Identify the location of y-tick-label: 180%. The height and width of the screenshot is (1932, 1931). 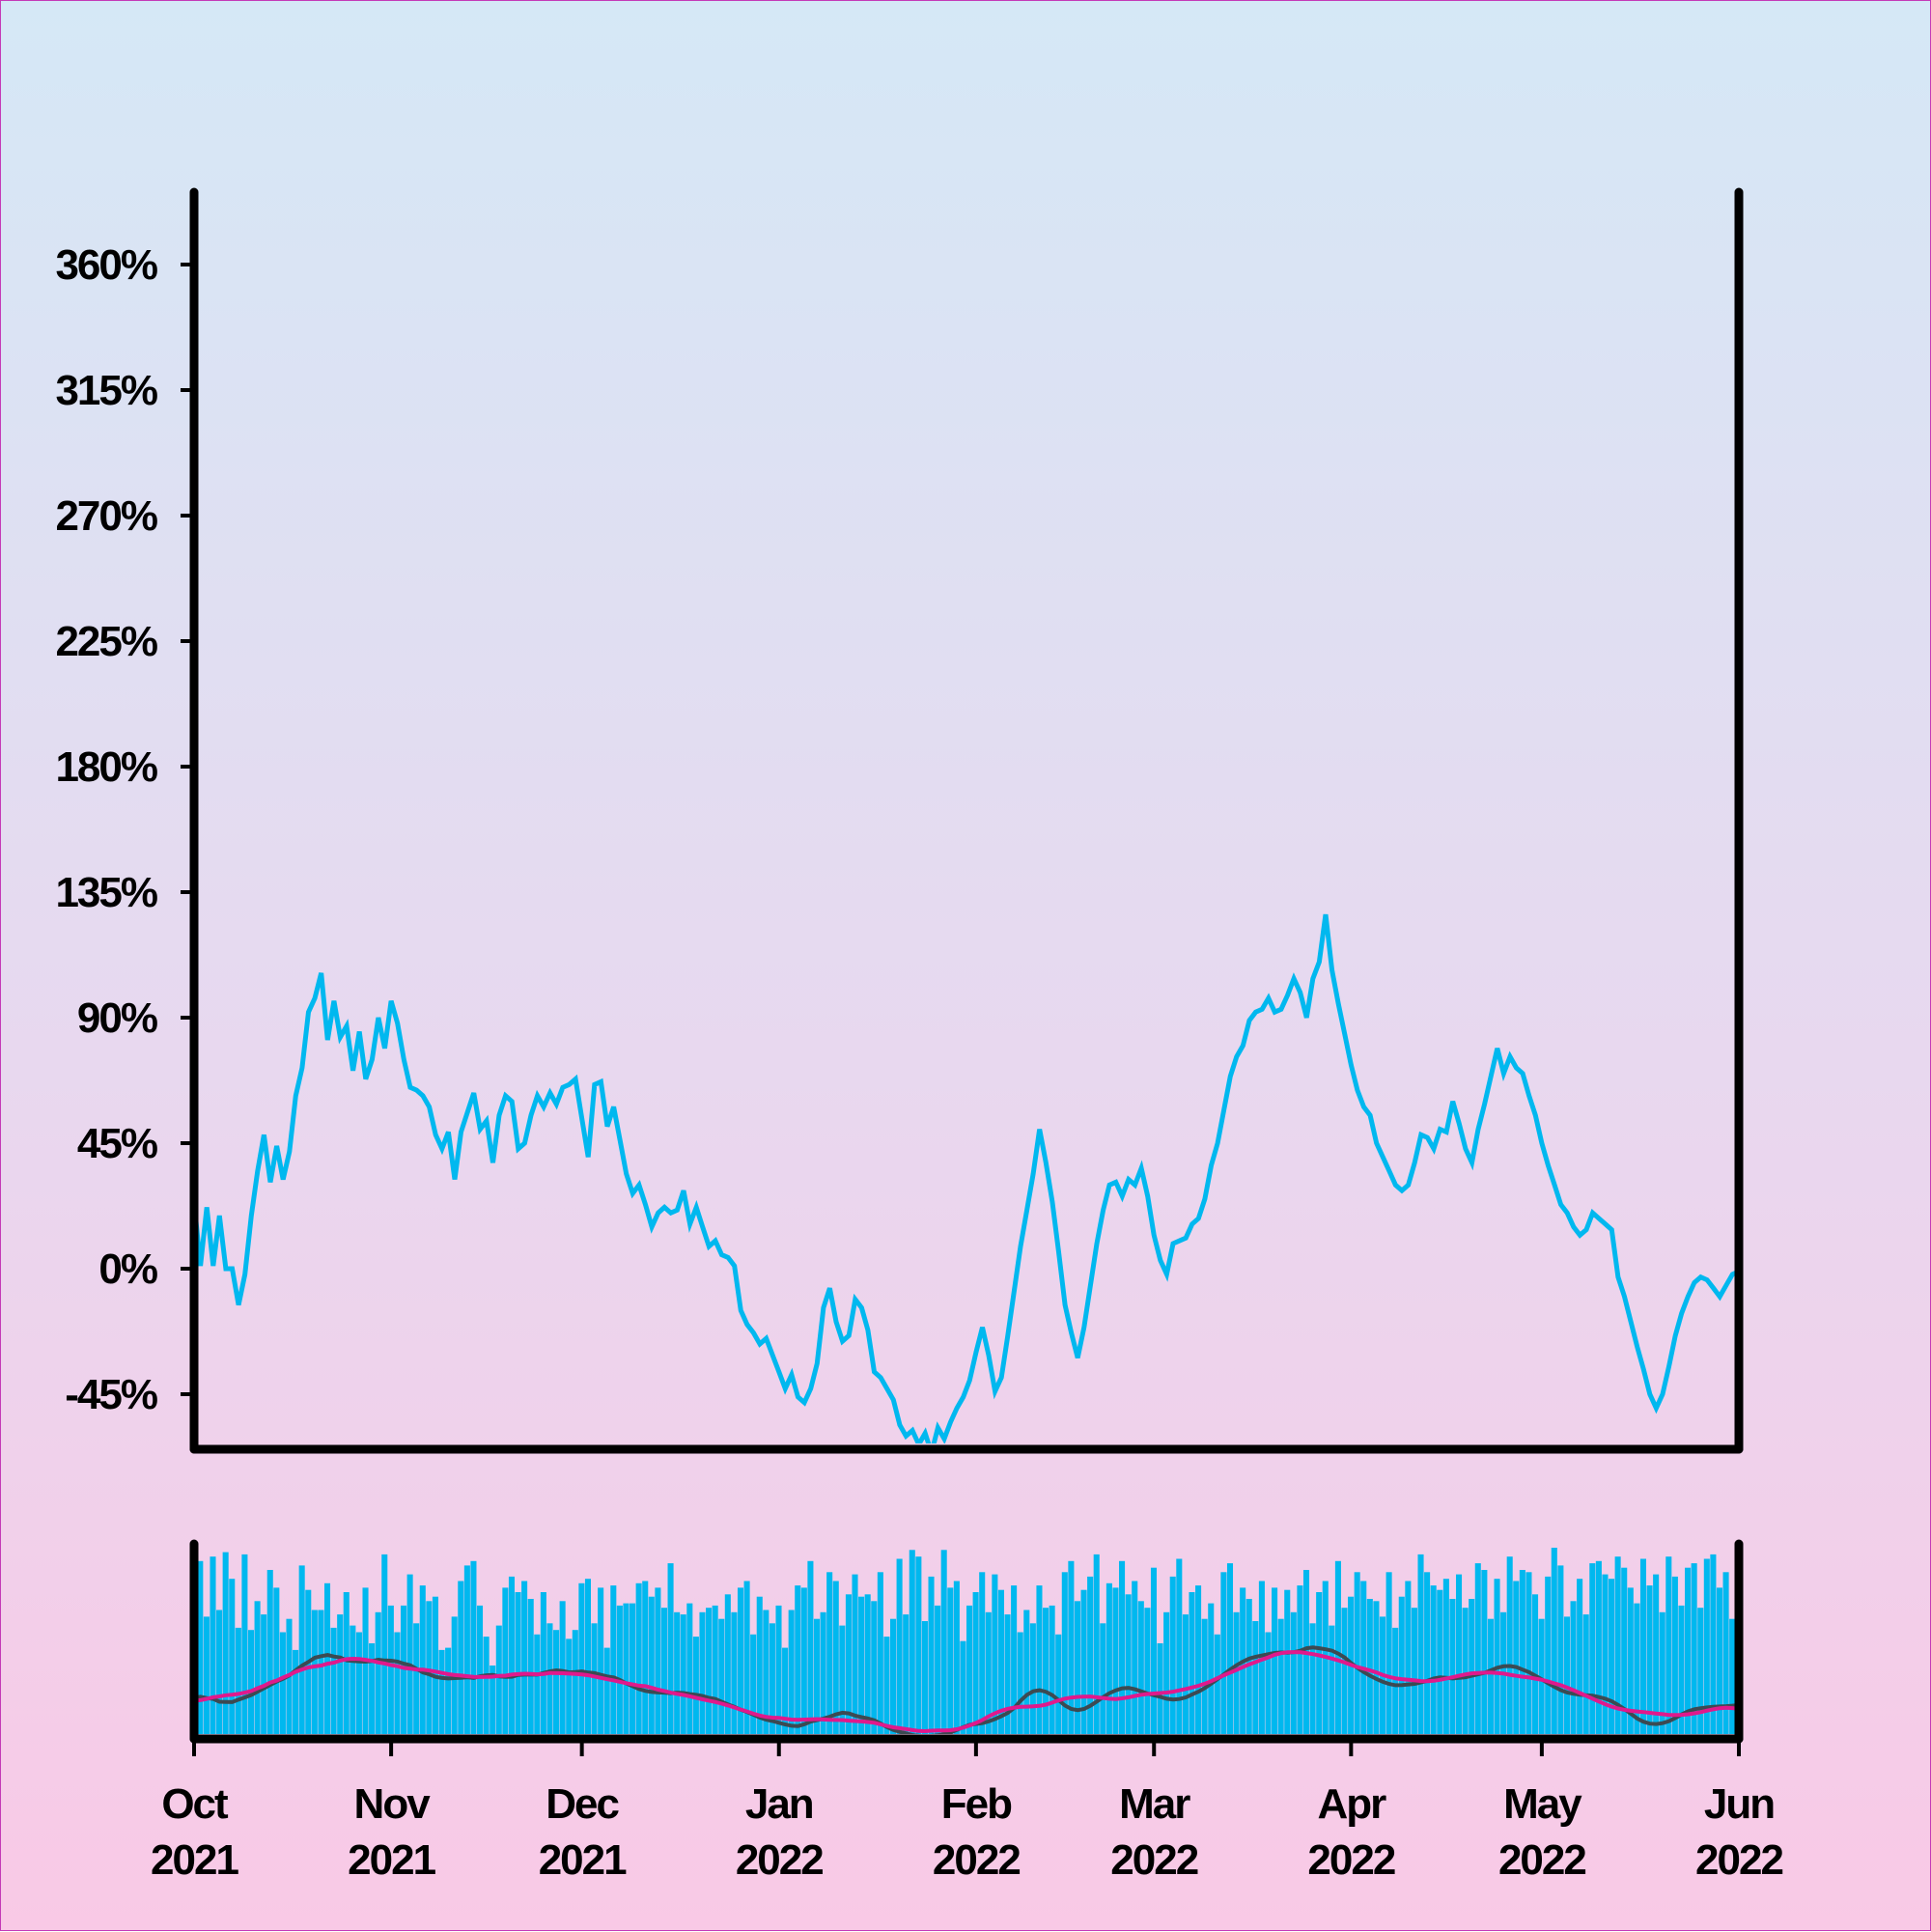
(105, 767).